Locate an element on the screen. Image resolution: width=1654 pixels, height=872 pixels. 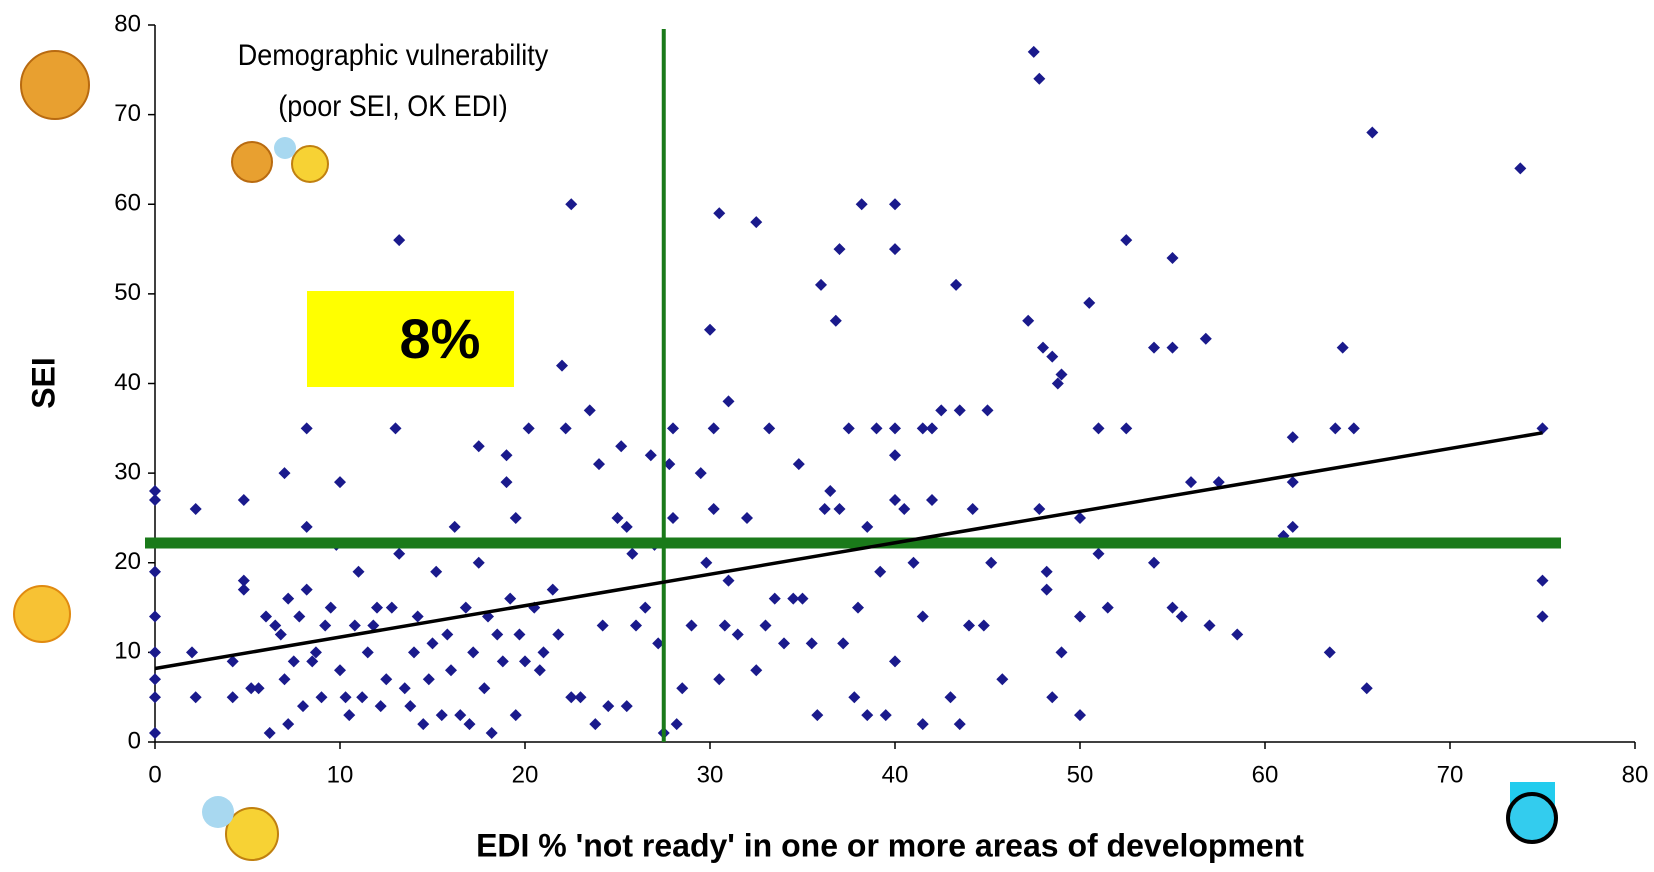
y-tick-label: 50 is located at coordinates (127, 292).